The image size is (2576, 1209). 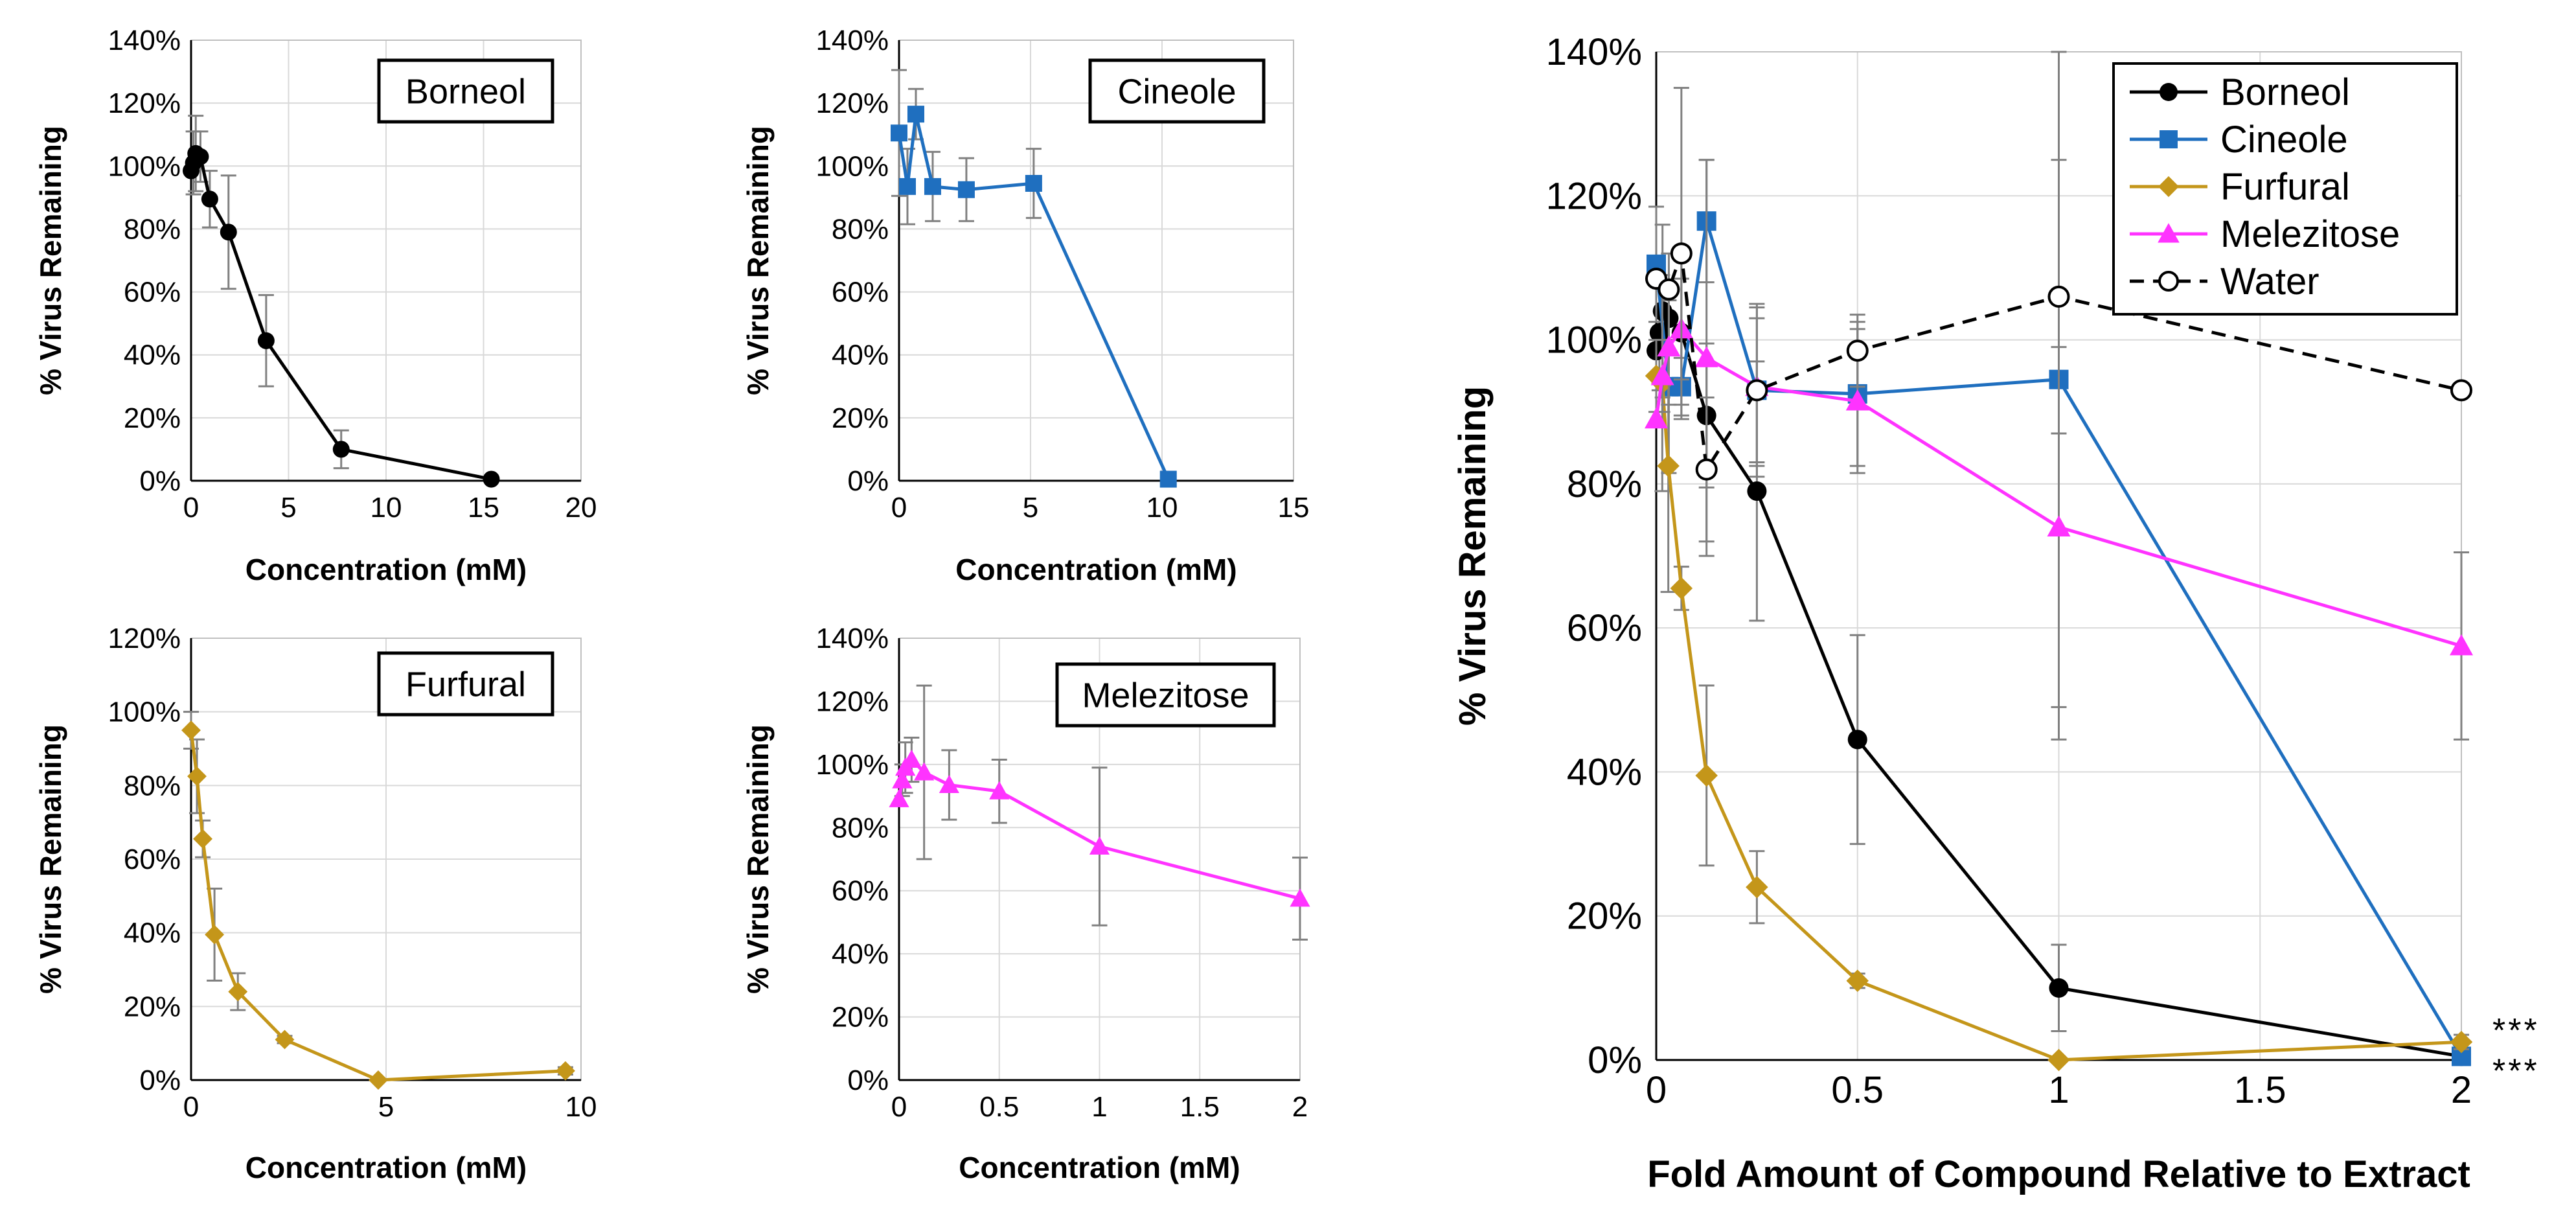 I want to click on legend-item-water: Water, so click(x=2225, y=281).